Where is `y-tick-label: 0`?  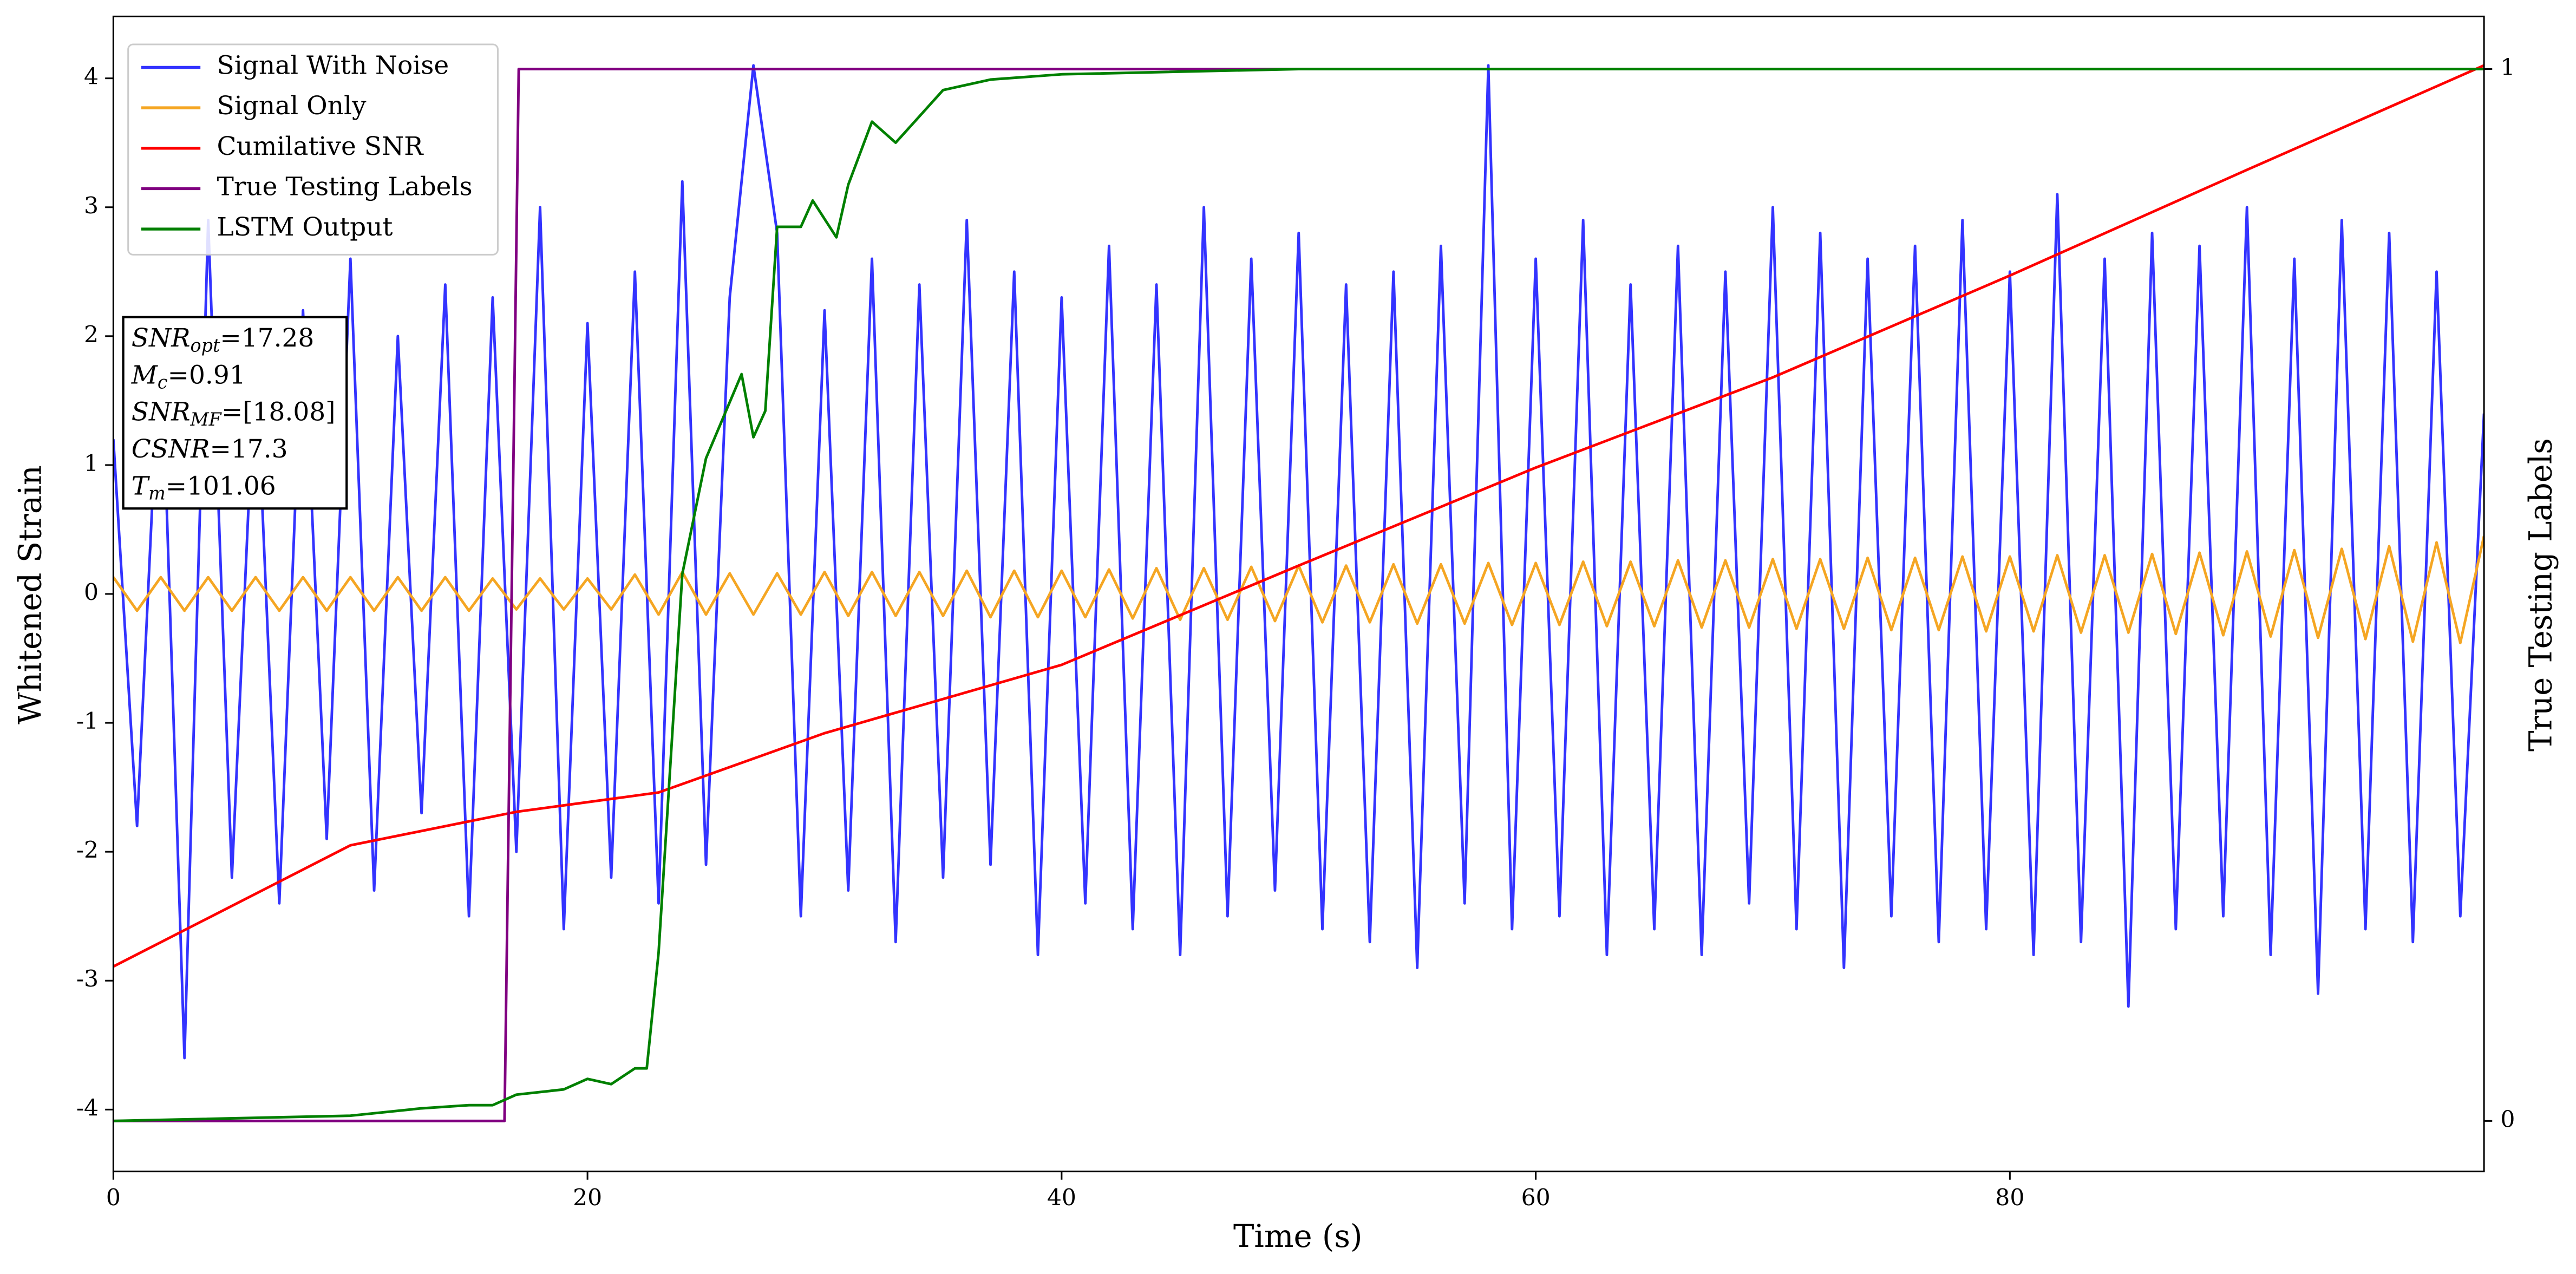
y-tick-label: 0 is located at coordinates (92, 592).